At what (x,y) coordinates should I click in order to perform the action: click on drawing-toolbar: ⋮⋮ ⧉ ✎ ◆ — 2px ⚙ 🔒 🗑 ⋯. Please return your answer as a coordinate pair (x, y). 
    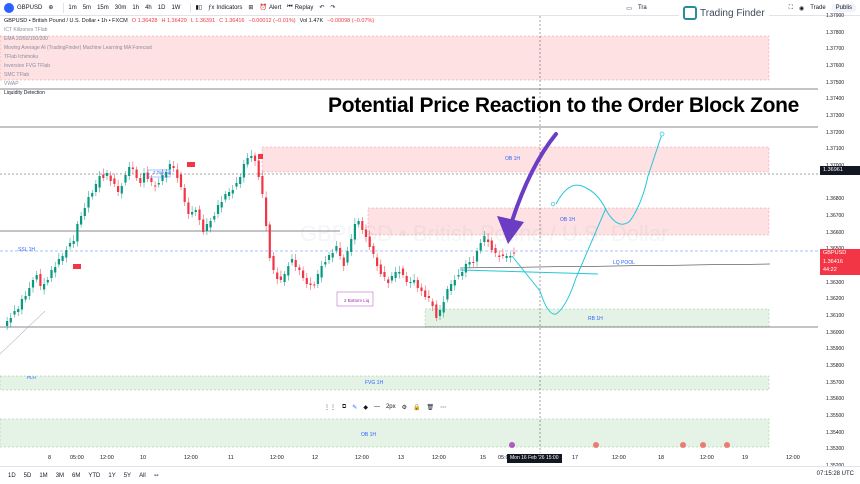
    Looking at the image, I should click on (385, 407).